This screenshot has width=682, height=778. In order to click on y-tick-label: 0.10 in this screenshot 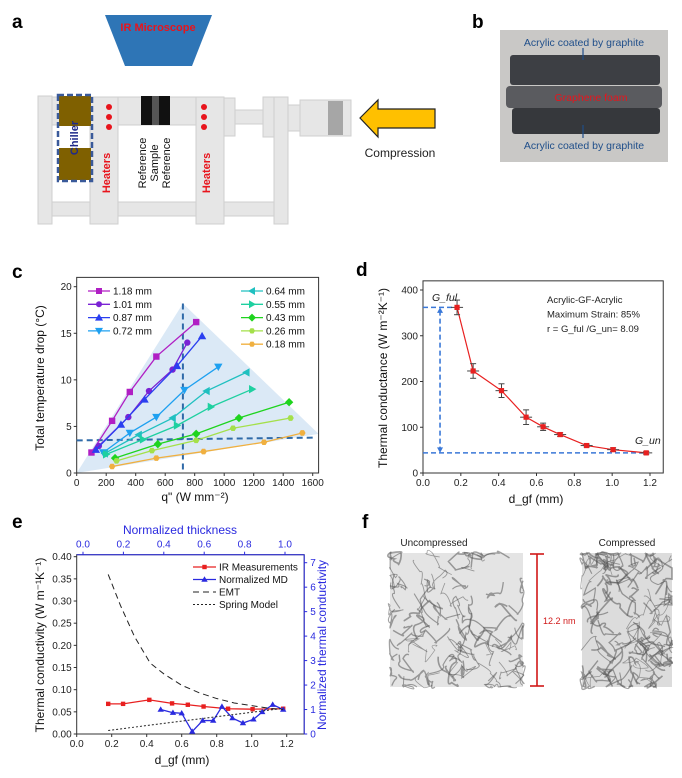, I will do `click(62, 690)`.